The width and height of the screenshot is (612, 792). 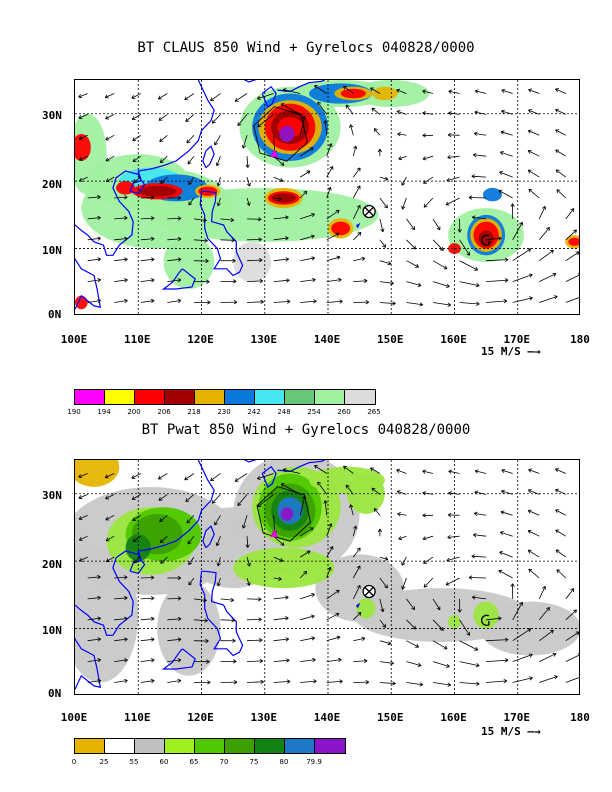 What do you see at coordinates (200, 717) in the screenshot?
I see `lon-label-120e: 120E` at bounding box center [200, 717].